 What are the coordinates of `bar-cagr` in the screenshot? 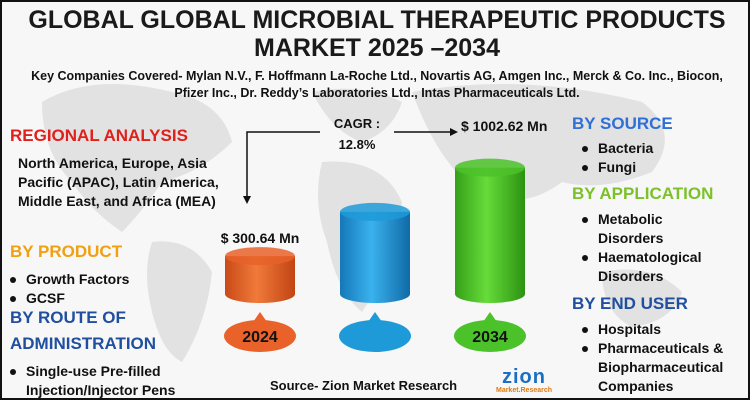 It's located at (375, 252).